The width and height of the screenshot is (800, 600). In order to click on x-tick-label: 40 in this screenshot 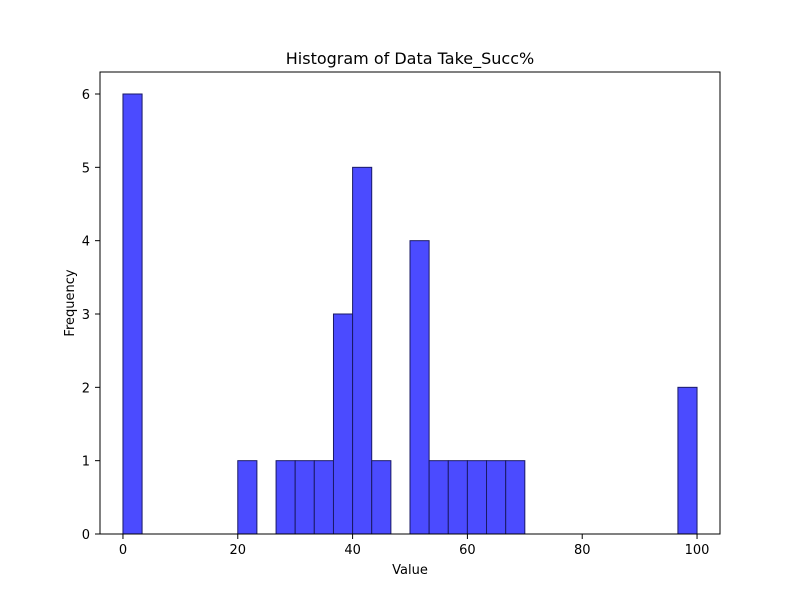, I will do `click(352, 550)`.